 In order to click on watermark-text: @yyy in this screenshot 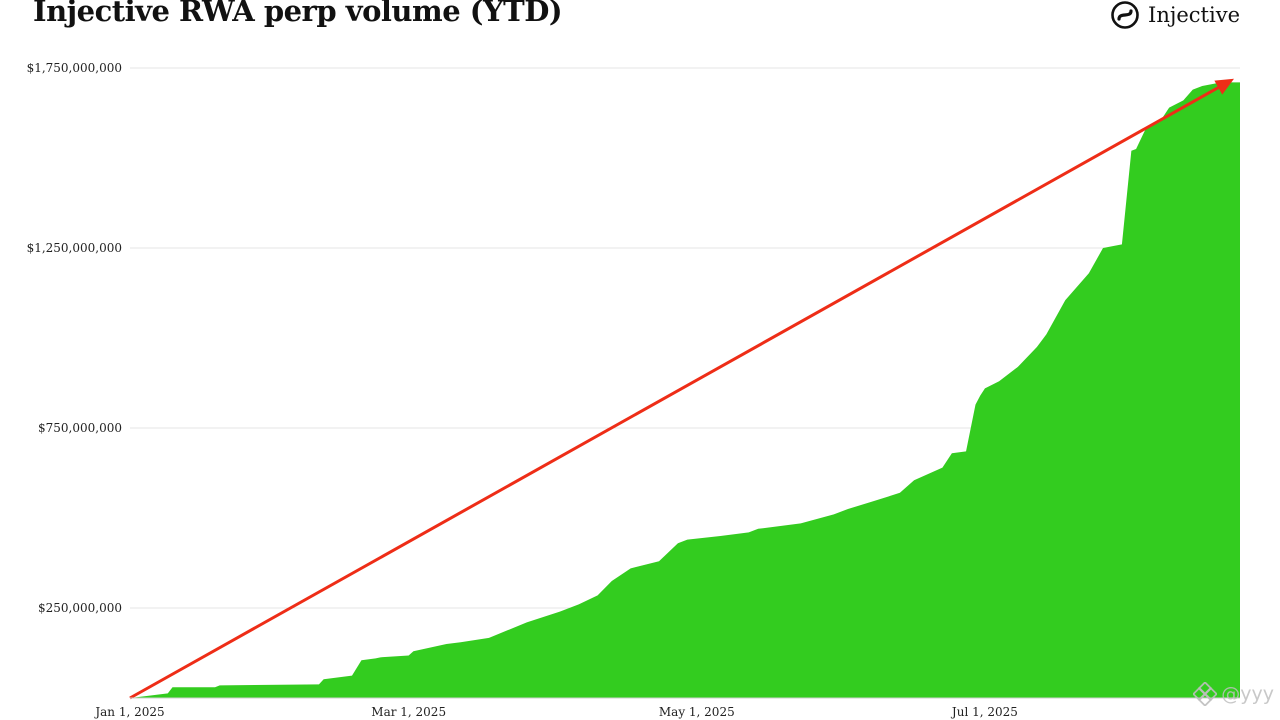, I will do `click(1247, 694)`.